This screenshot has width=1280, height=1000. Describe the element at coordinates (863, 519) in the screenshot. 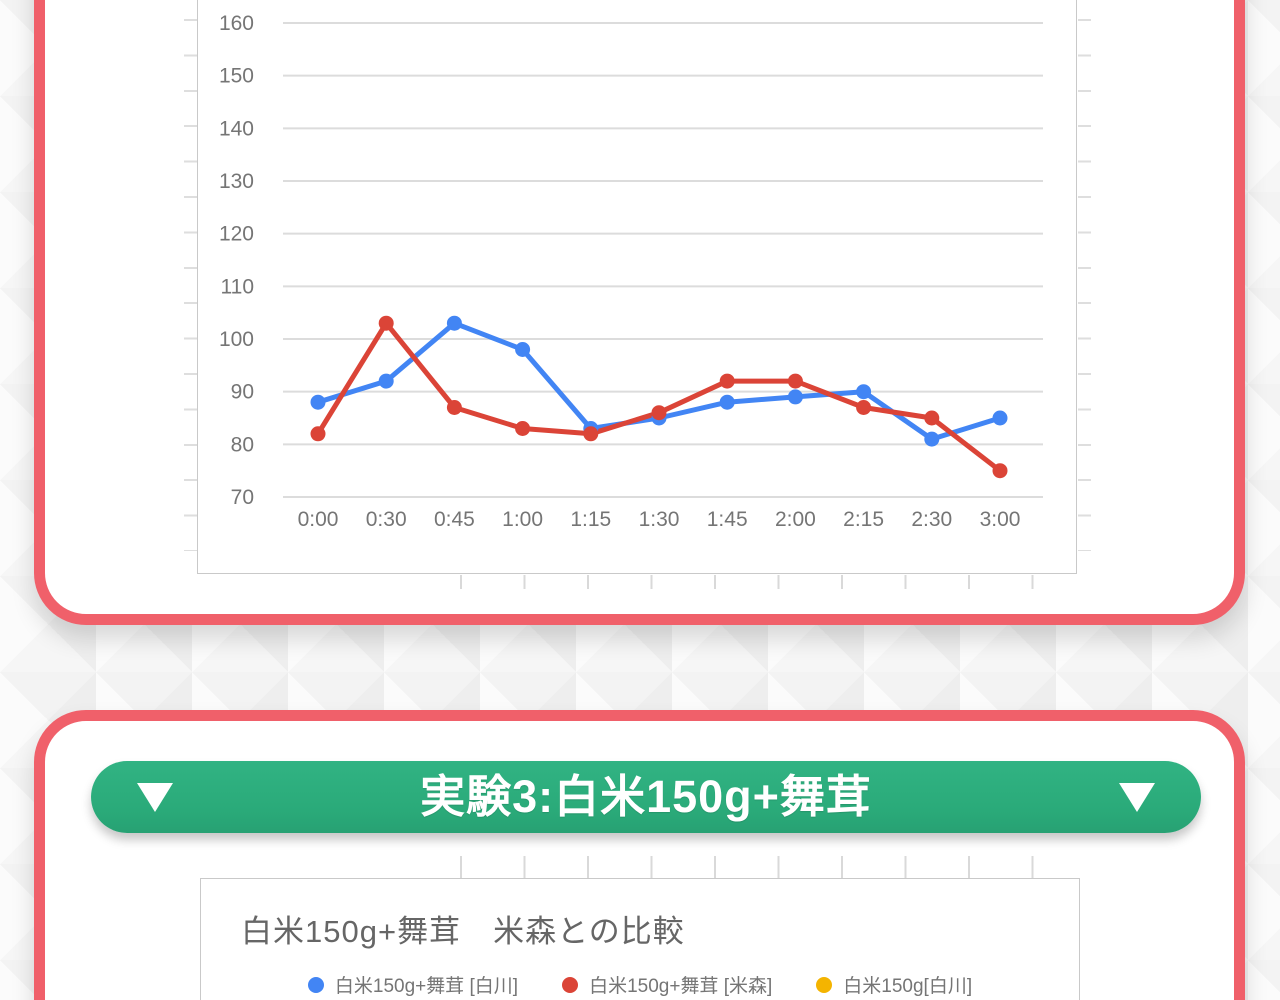

I see `x-axis-tick-label: 2:15` at that location.